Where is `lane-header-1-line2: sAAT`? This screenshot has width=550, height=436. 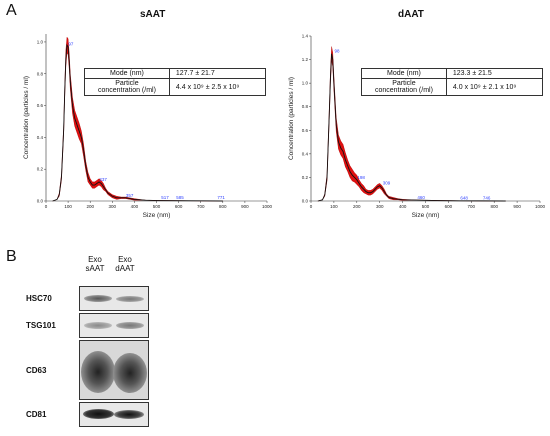
lane-header-1-line2: sAAT is located at coordinates (95, 268).